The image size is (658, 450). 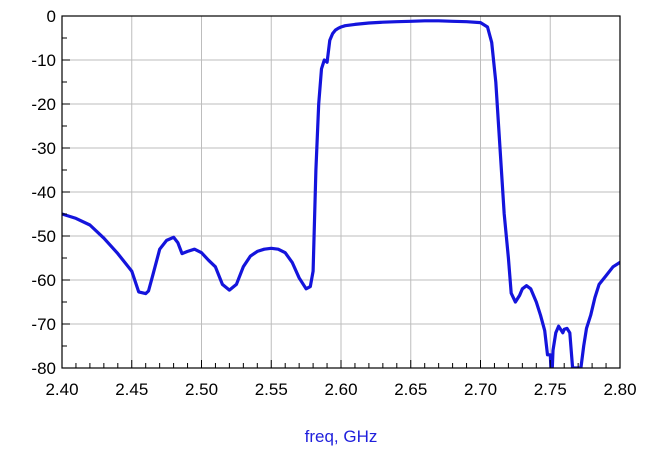 I want to click on x-tick-label: 2.55, so click(x=271, y=389).